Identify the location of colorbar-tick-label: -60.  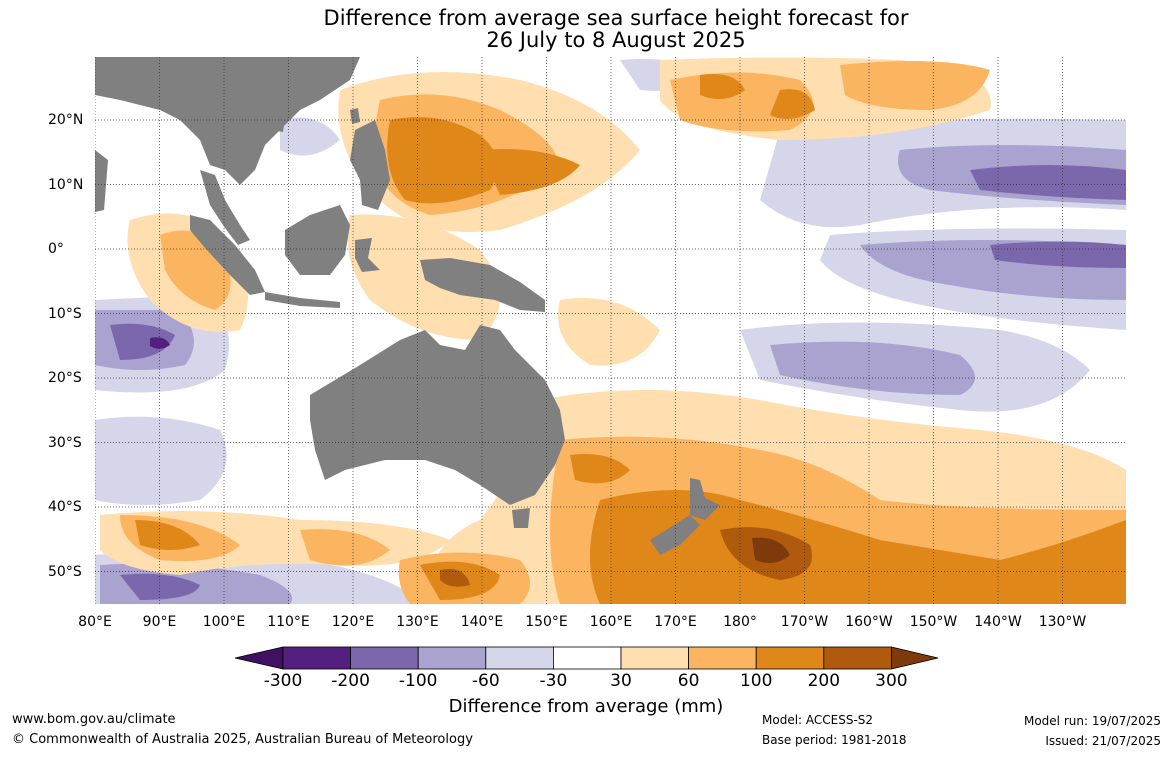
(485, 681).